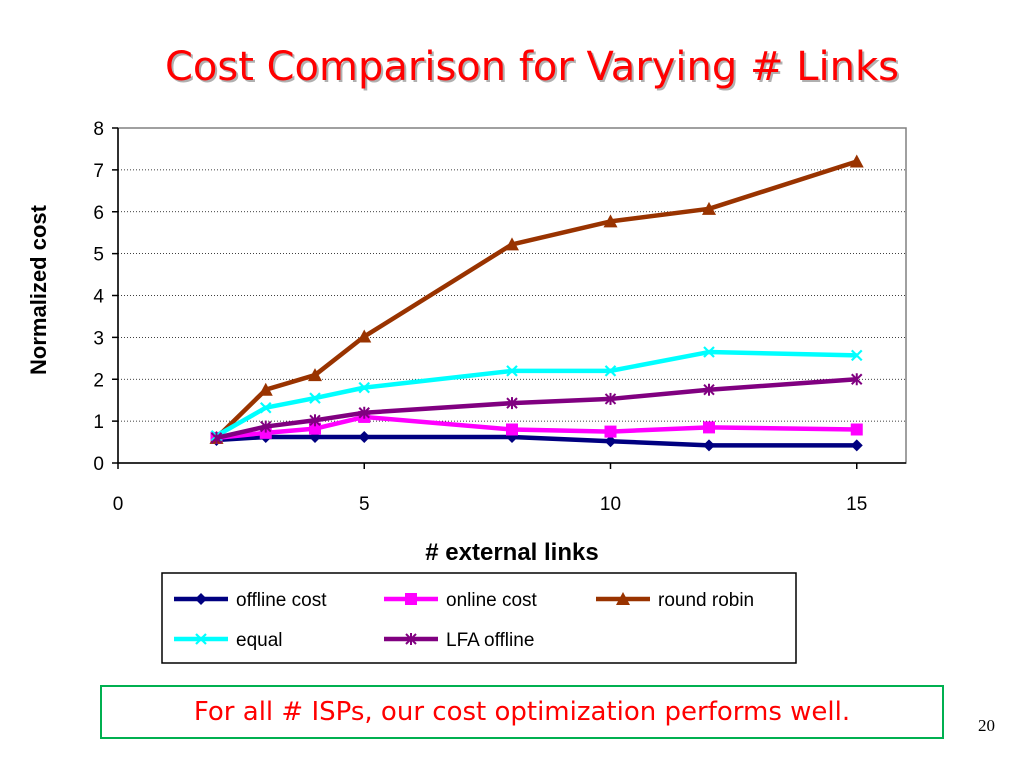  What do you see at coordinates (259, 640) in the screenshot?
I see `legend-label: equal` at bounding box center [259, 640].